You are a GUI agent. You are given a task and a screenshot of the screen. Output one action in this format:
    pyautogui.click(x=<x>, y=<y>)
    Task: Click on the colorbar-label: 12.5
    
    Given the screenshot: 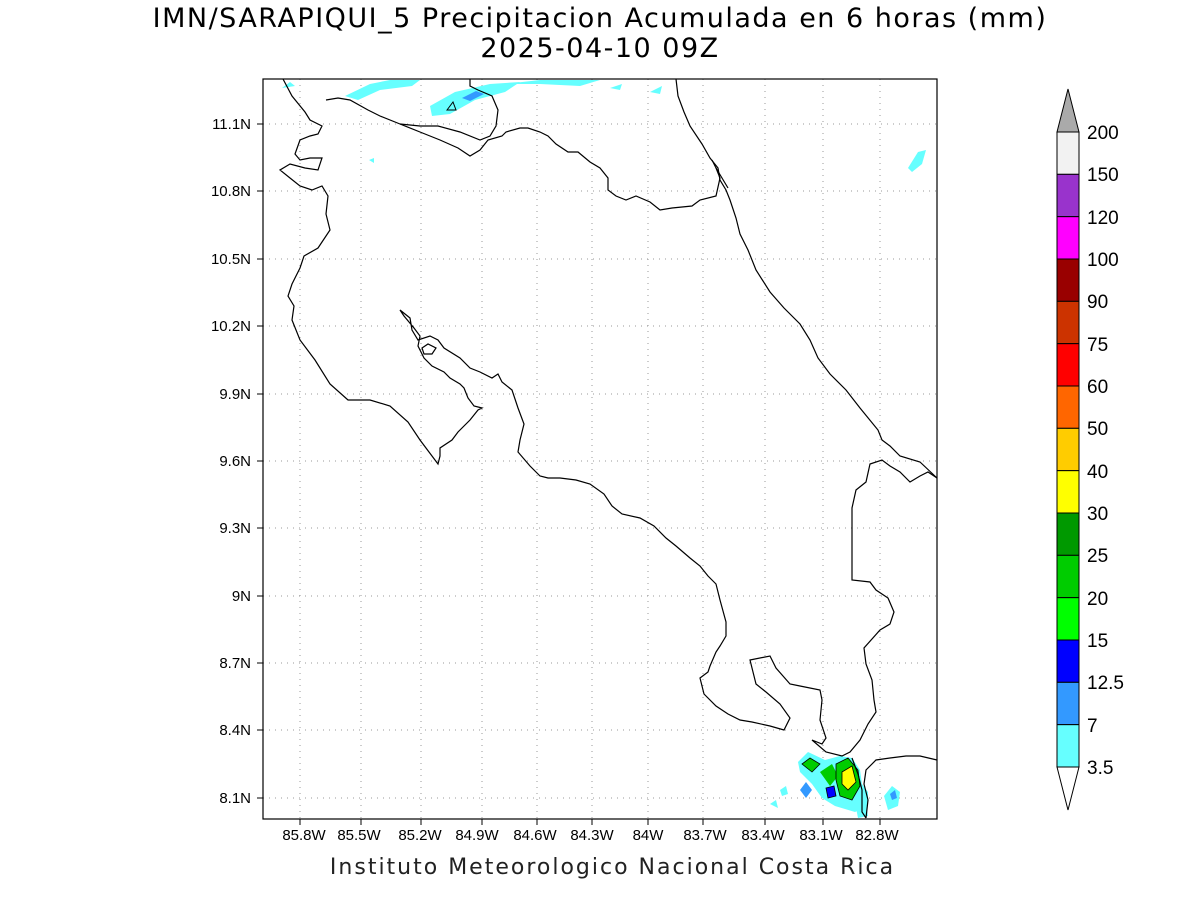 What is the action you would take?
    pyautogui.click(x=1105, y=683)
    